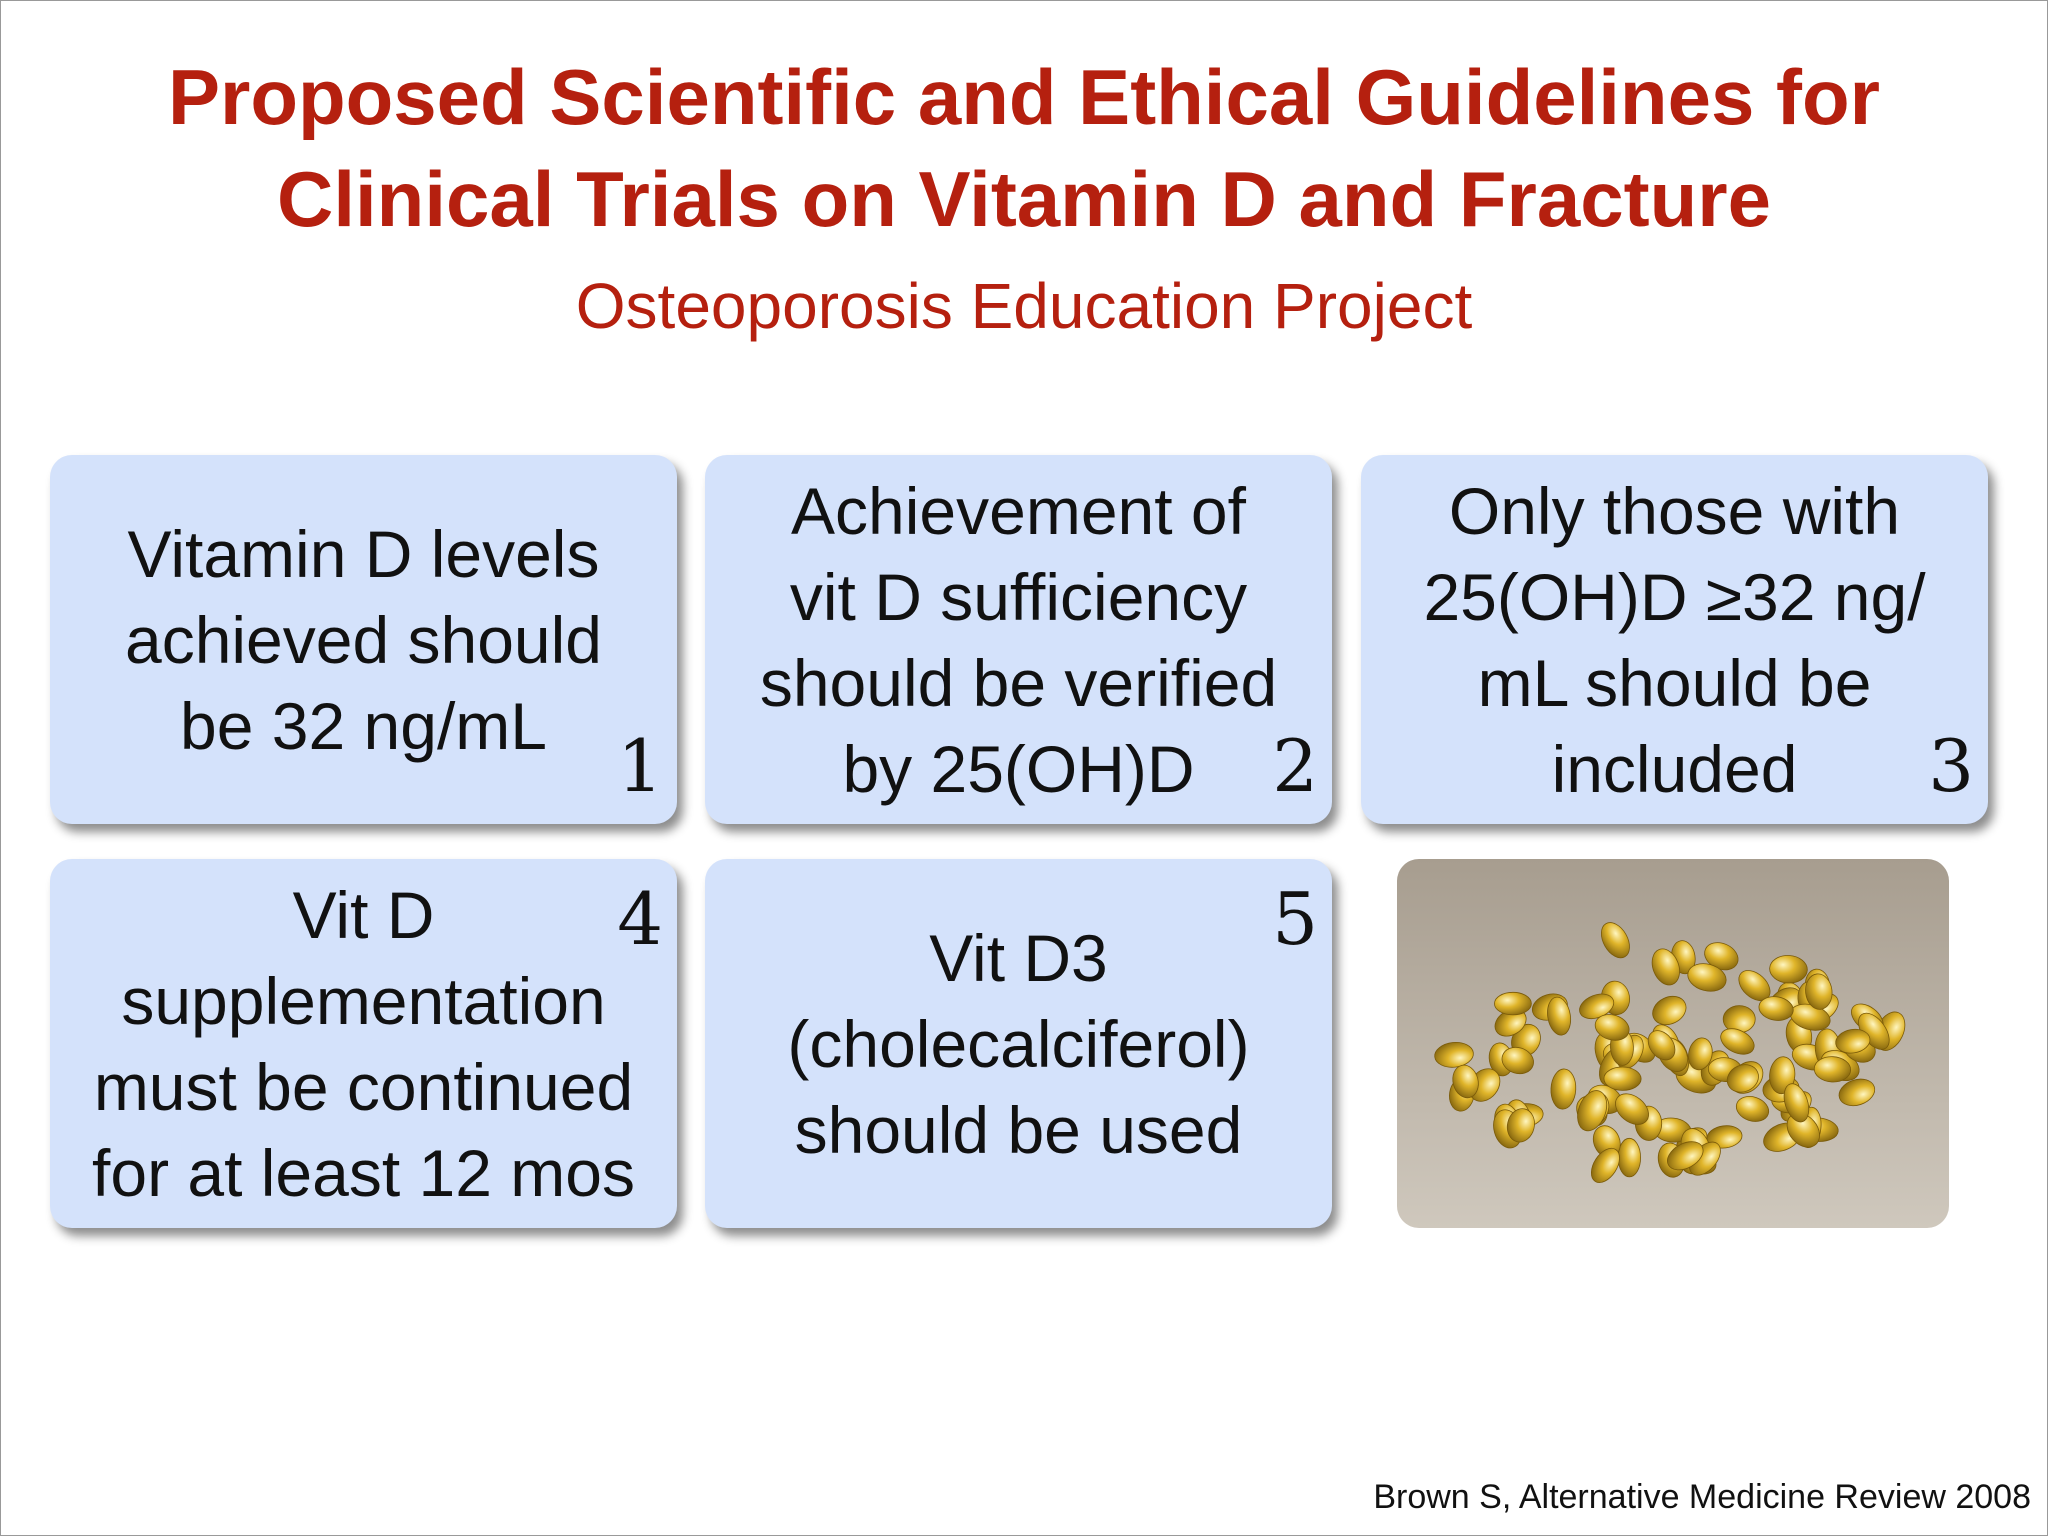  I want to click on guideline-text: mL should be, so click(1674, 682).